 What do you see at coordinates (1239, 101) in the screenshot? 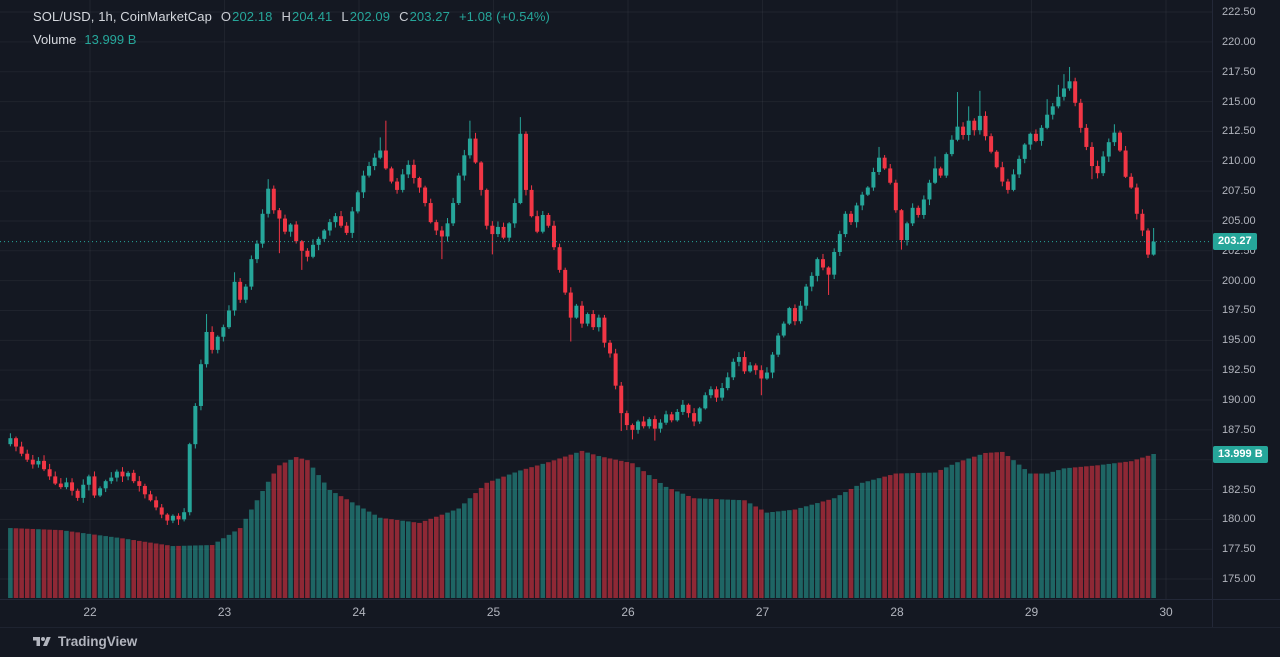
I see `price-axis-label: 215.00` at bounding box center [1239, 101].